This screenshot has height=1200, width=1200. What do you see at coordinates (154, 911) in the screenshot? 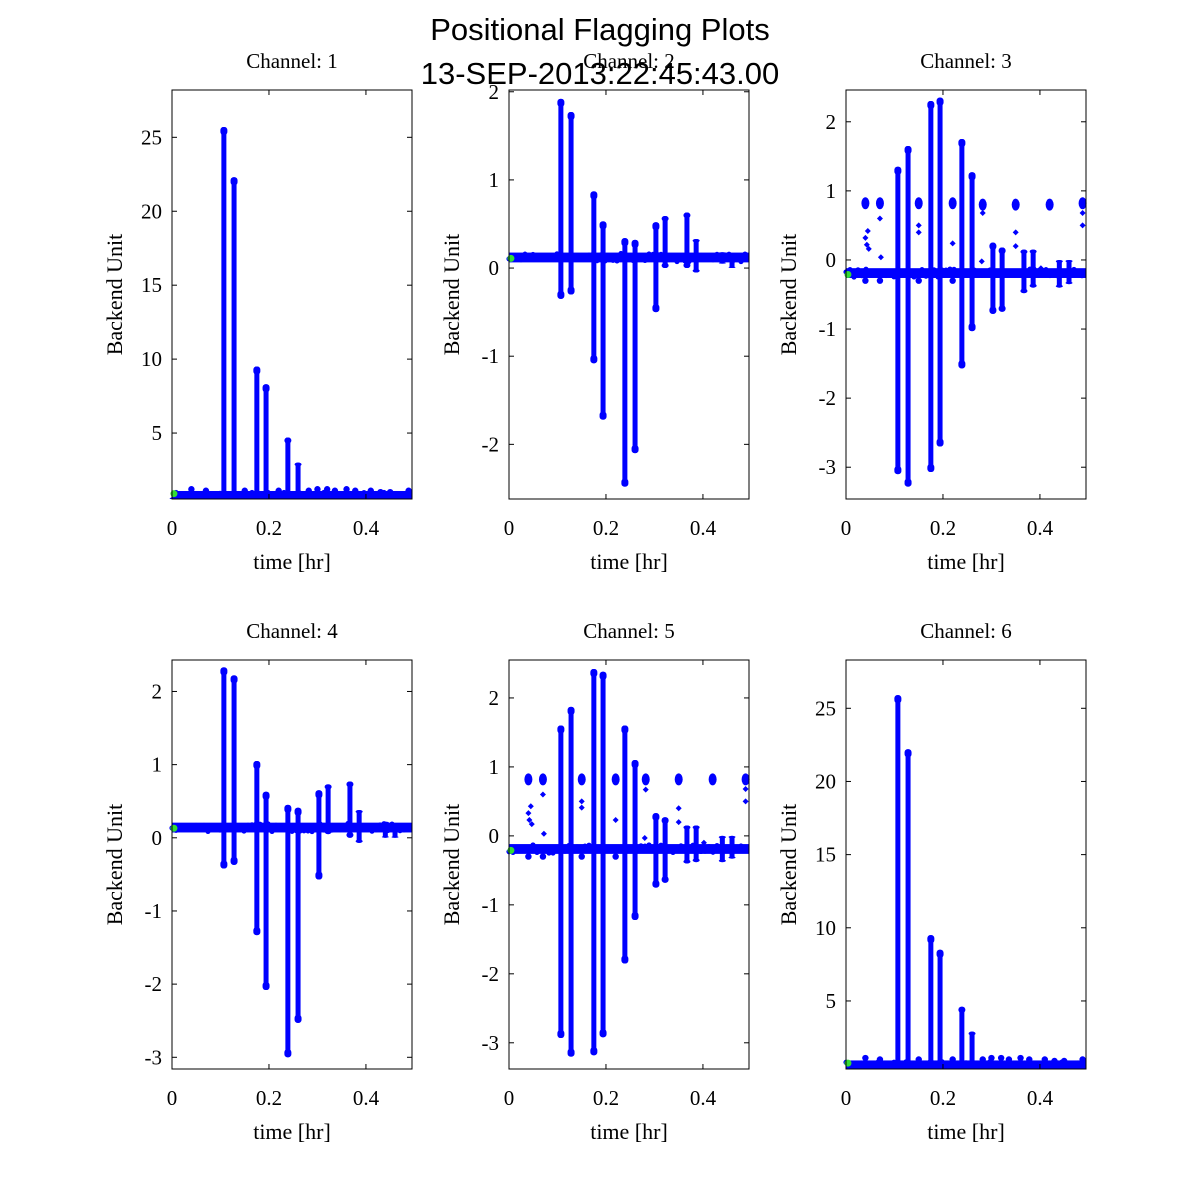
I see `y-tick-label: -1` at bounding box center [154, 911].